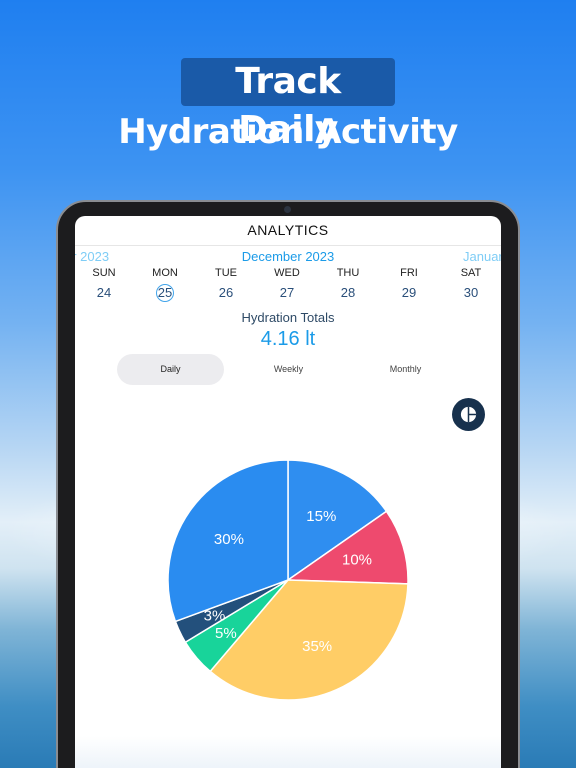  I want to click on promo-headline: Track Daily, so click(288, 105).